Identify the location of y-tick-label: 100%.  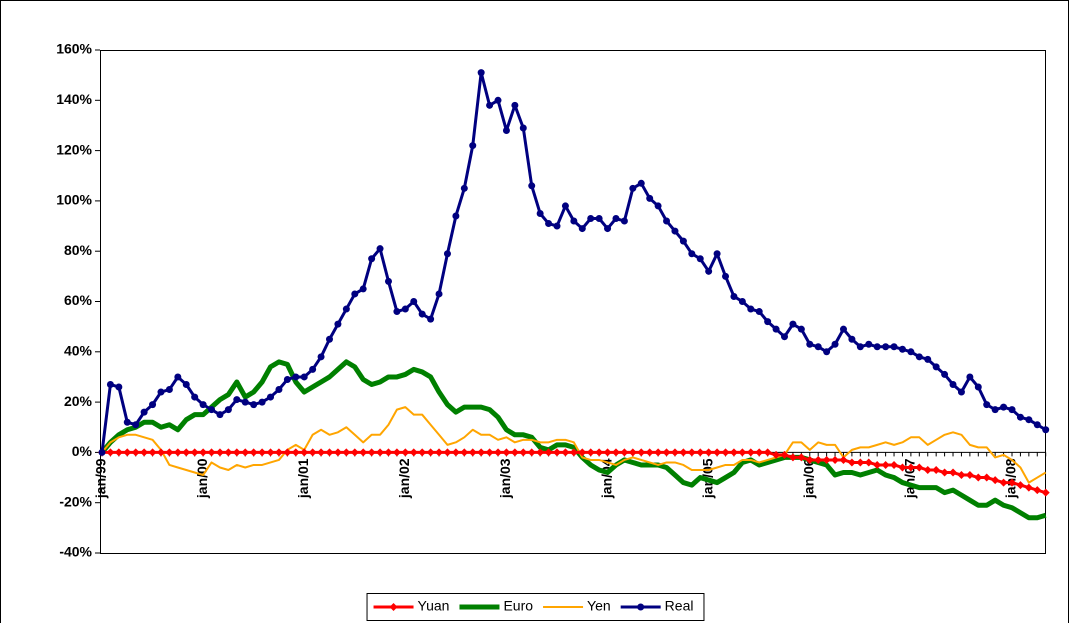
(74, 200).